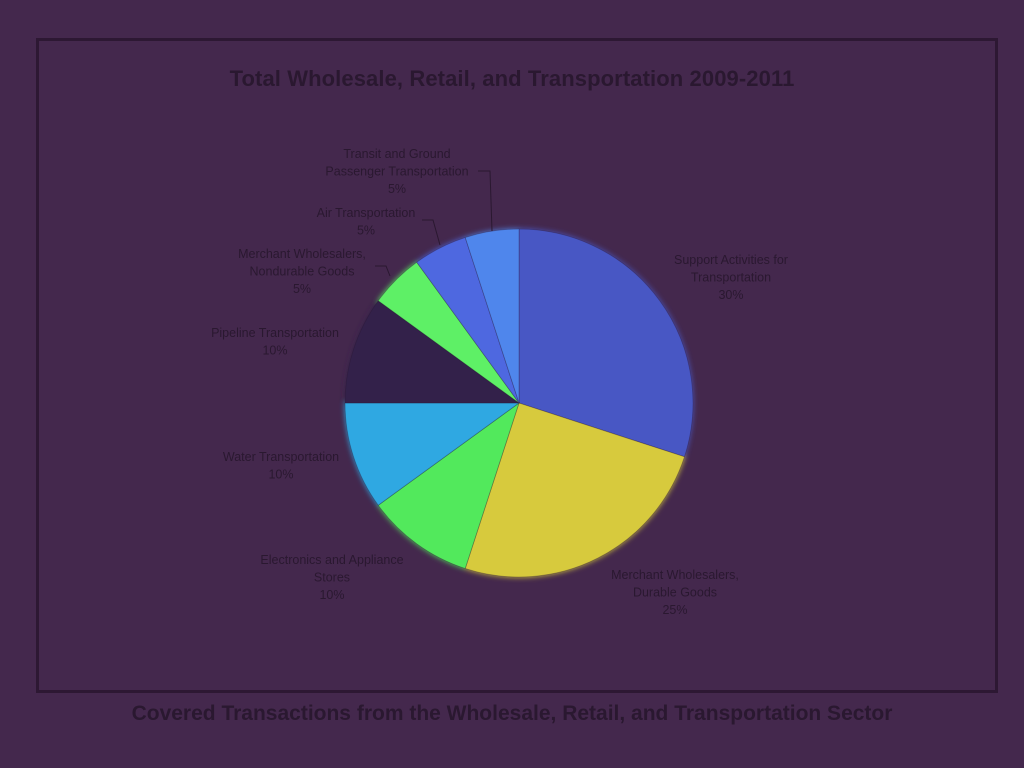  I want to click on slice-label: Water Transportation 10%, so click(281, 466).